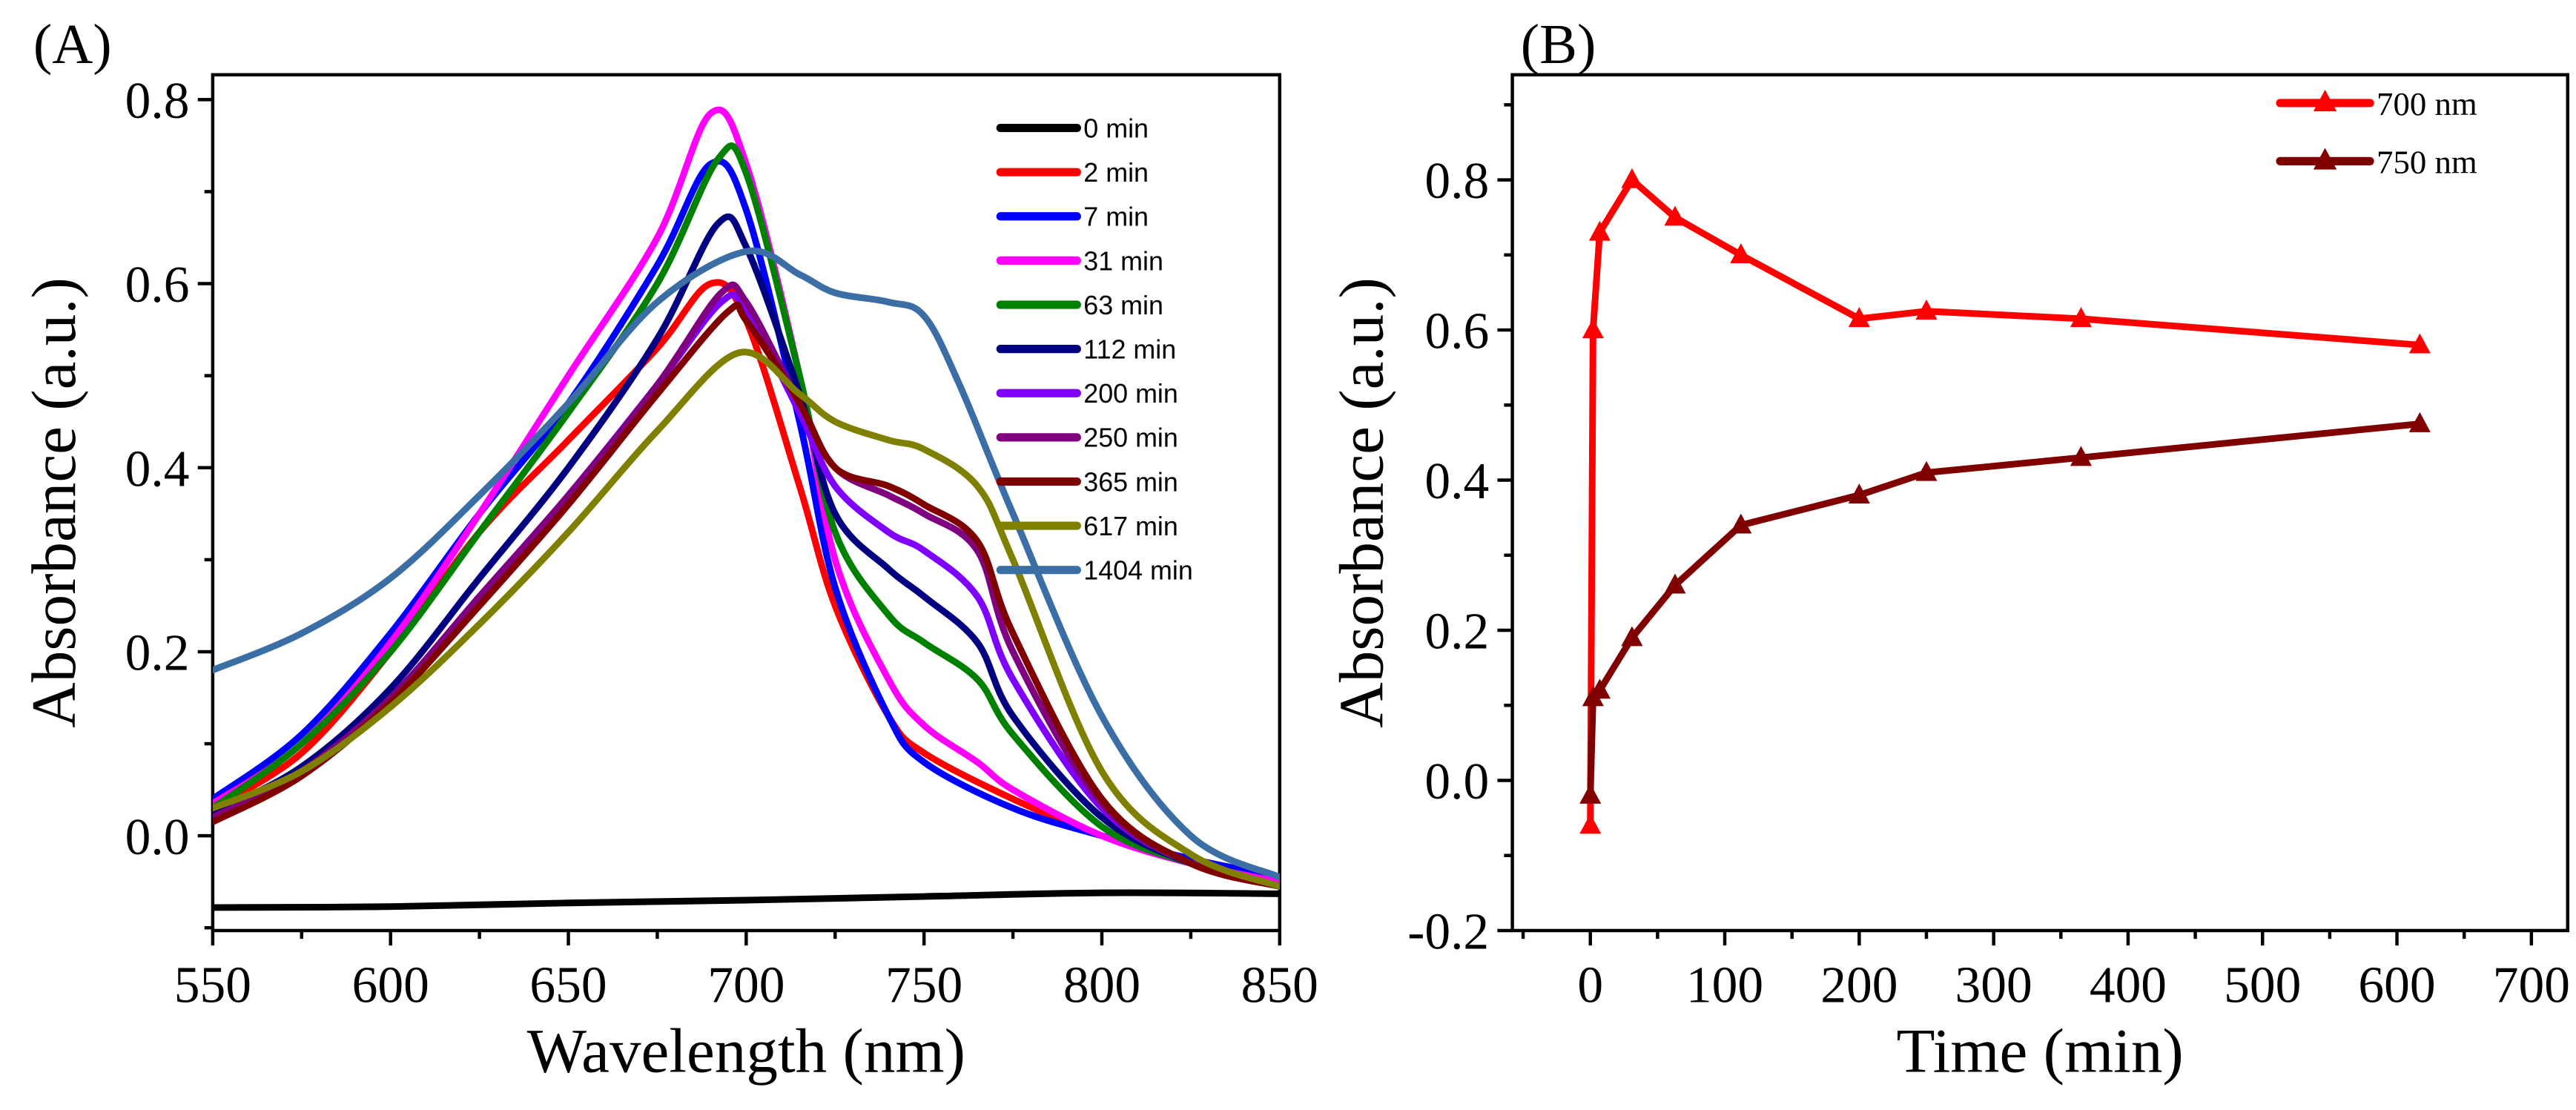 The width and height of the screenshot is (2576, 1110). I want to click on x-tick-label: 800, so click(1101, 985).